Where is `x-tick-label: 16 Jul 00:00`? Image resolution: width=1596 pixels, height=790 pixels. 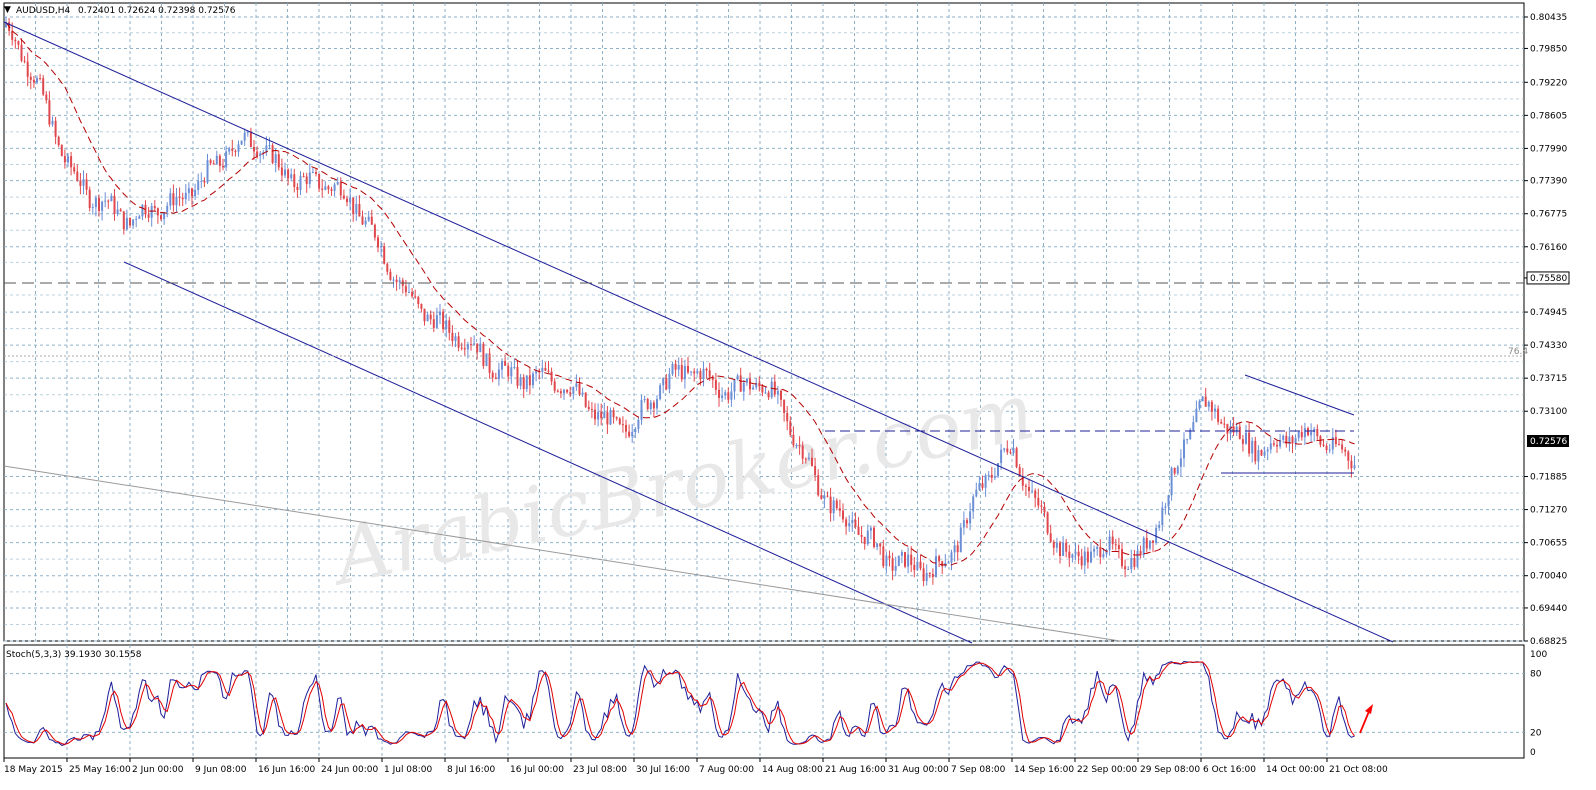 x-tick-label: 16 Jul 00:00 is located at coordinates (537, 770).